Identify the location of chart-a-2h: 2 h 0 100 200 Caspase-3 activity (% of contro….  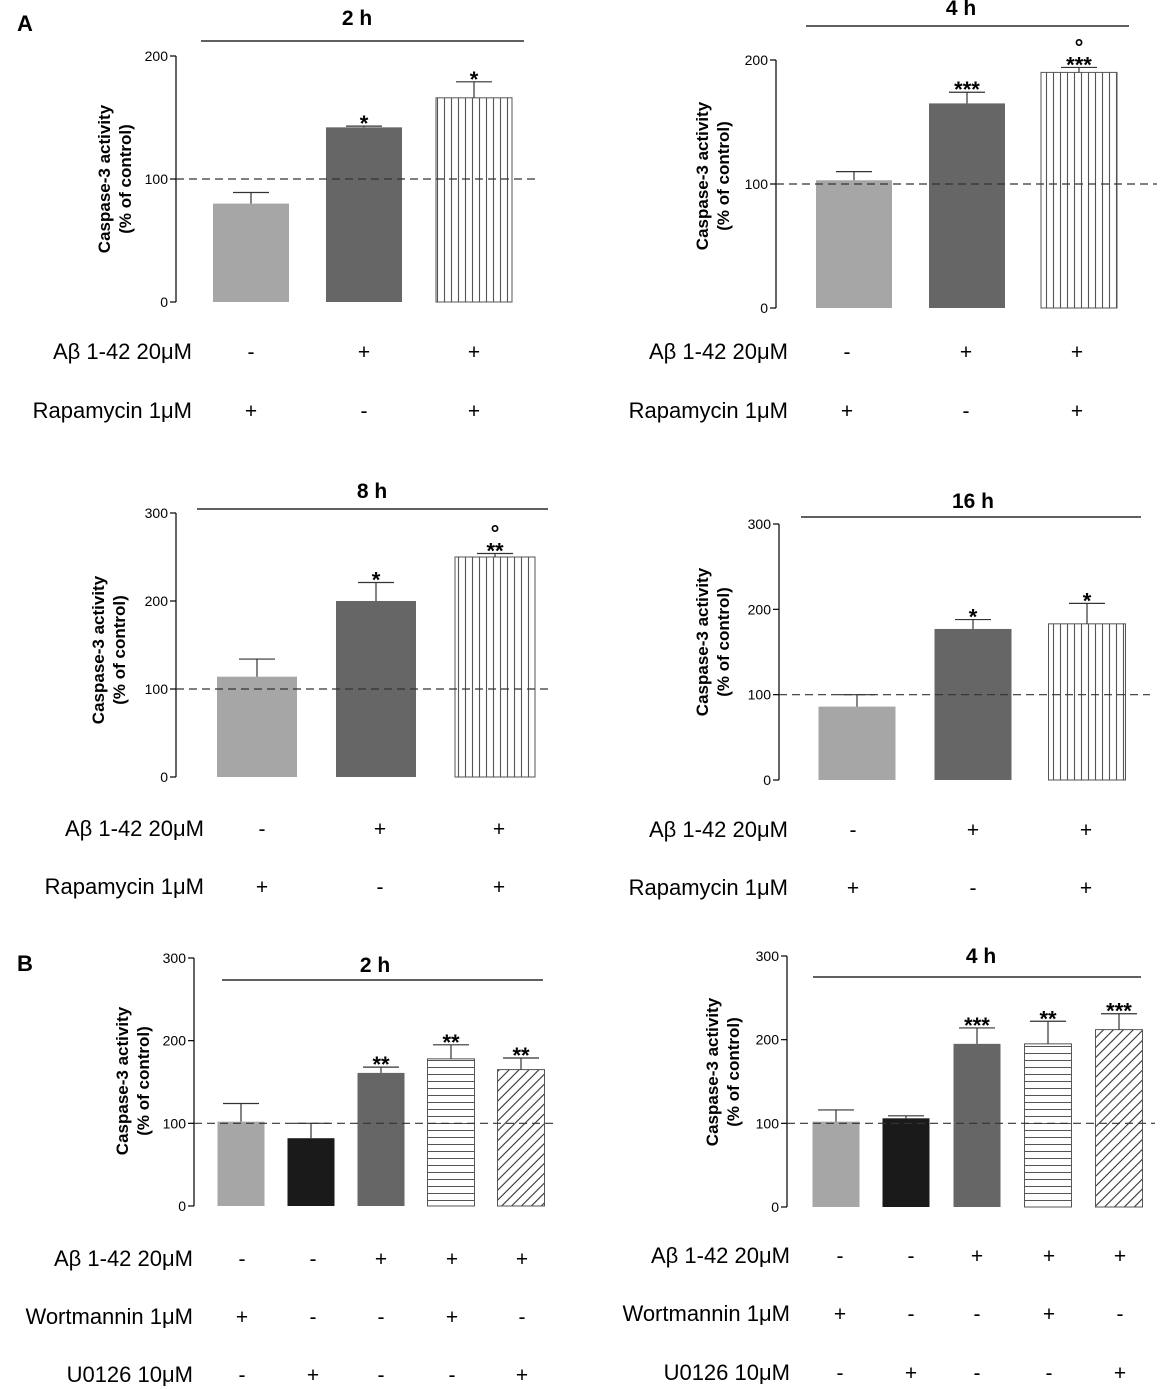
(285, 215).